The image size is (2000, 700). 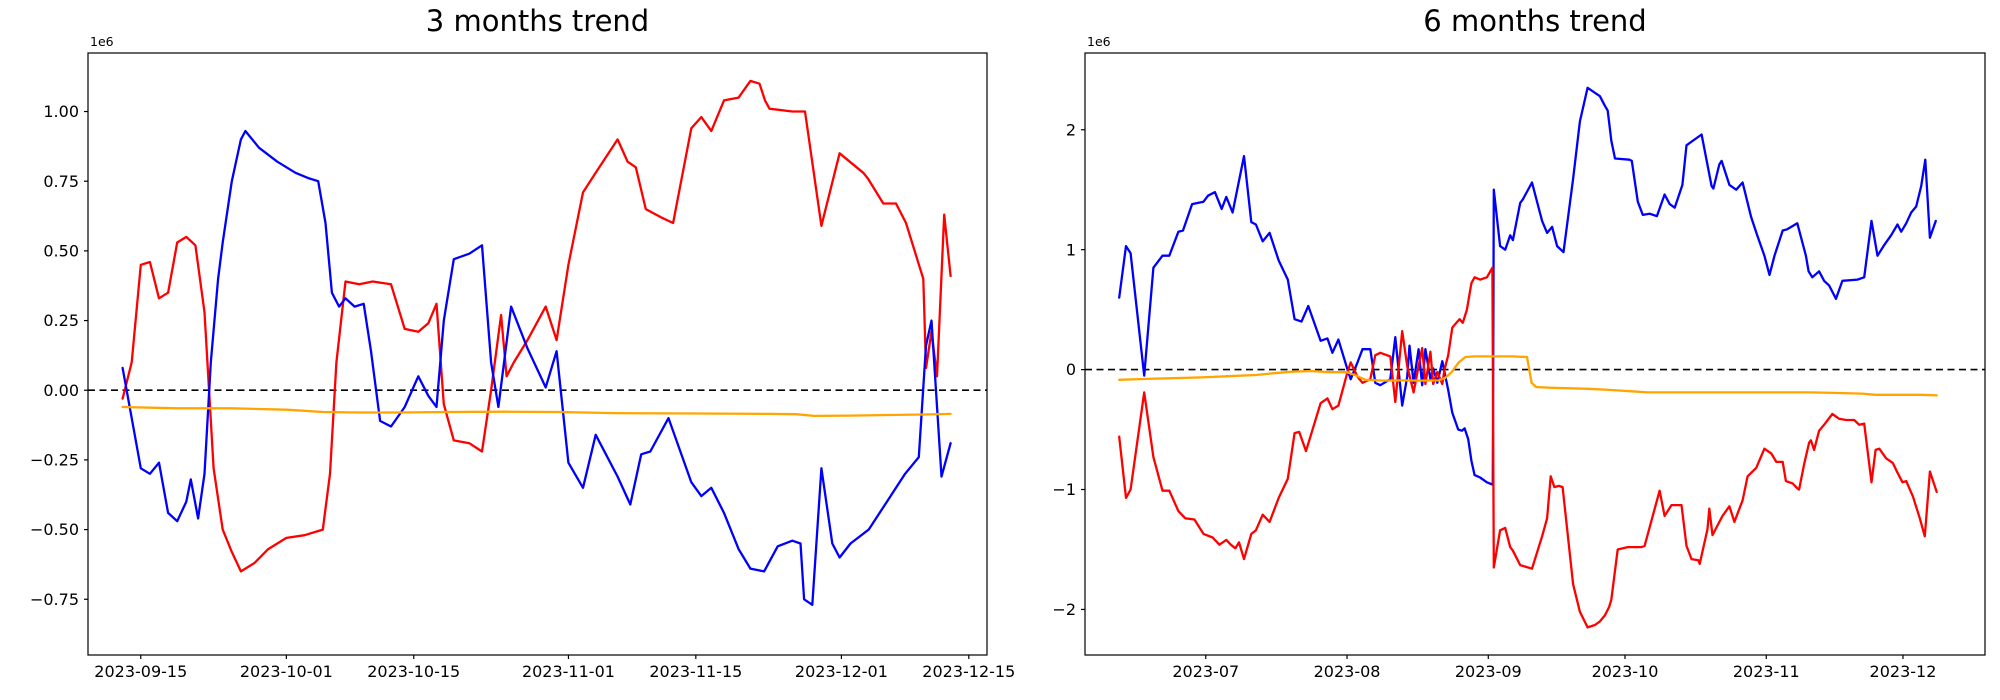 What do you see at coordinates (968, 671) in the screenshot?
I see `x-tick-label: 2023-12-15` at bounding box center [968, 671].